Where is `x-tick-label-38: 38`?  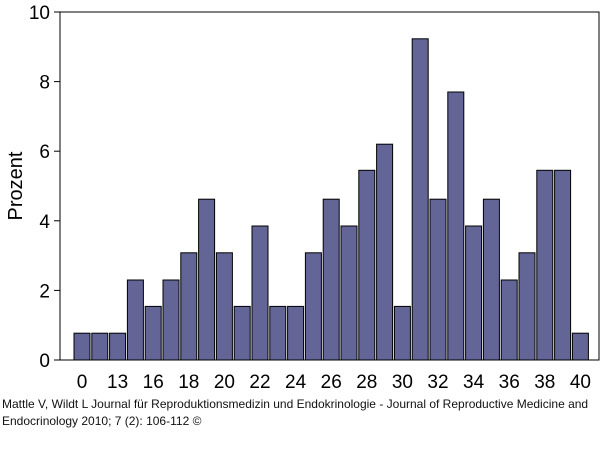 x-tick-label-38: 38 is located at coordinates (544, 382).